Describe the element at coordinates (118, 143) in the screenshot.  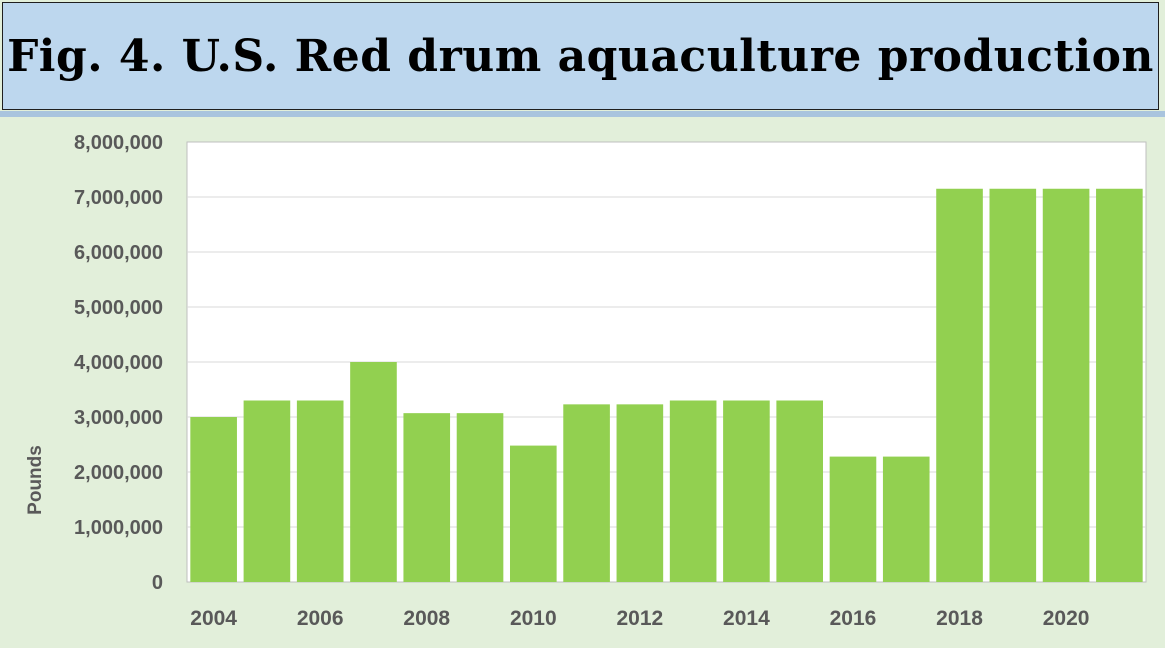
I see `y-tick-label: 8,000,000` at that location.